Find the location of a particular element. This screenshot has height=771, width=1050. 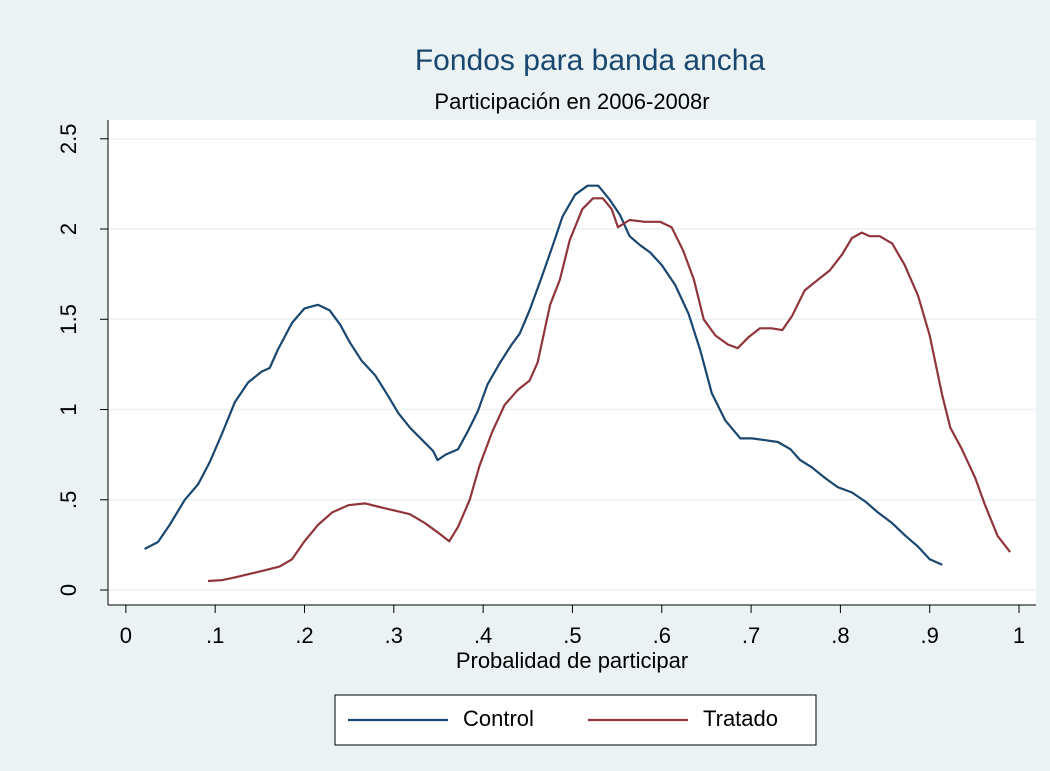

x-tick-label: .5 is located at coordinates (572, 635).